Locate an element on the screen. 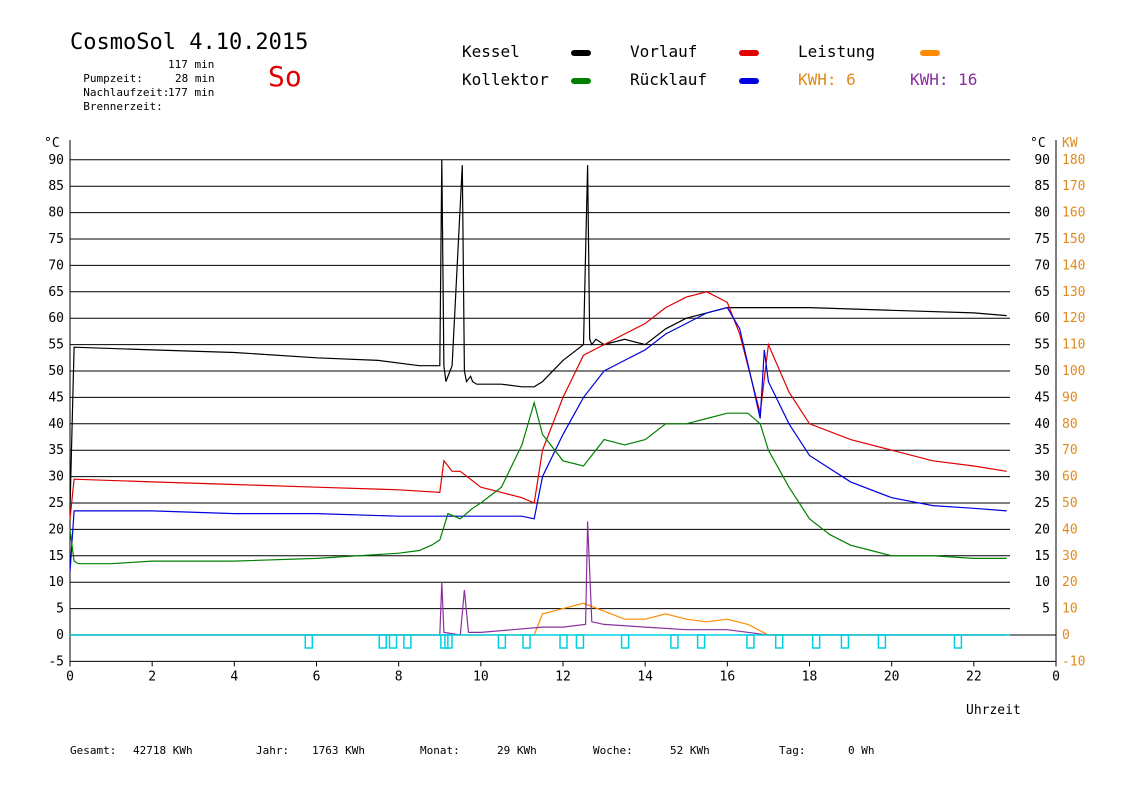 The image size is (1148, 812). footer-jahr-label: Jahr: is located at coordinates (273, 750).